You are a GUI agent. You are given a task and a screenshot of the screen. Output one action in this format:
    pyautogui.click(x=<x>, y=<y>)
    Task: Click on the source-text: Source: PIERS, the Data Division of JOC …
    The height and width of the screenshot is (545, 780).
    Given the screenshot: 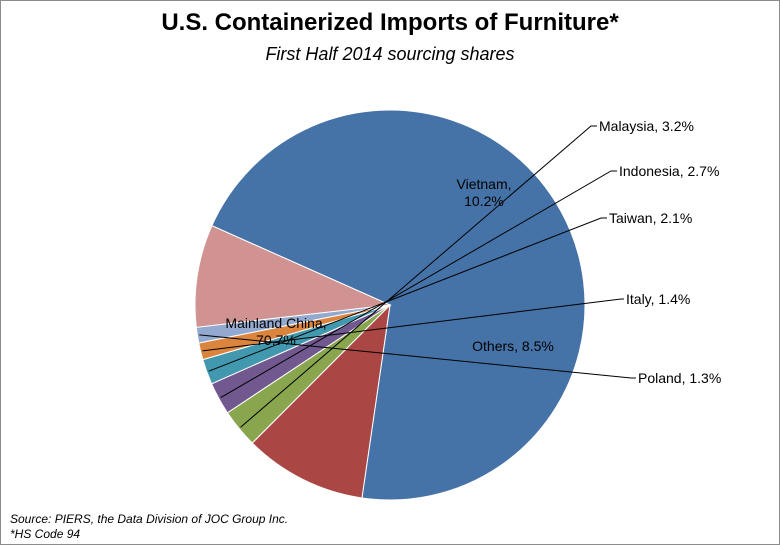 What is the action you would take?
    pyautogui.click(x=149, y=519)
    